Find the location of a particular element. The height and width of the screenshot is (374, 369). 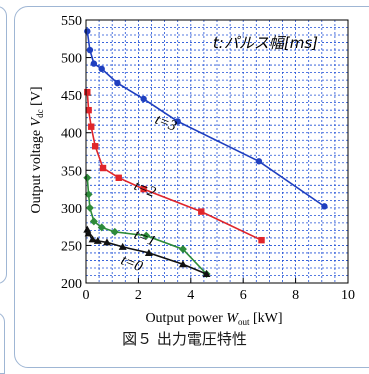

curve-annotation: t=1 is located at coordinates (145, 238).